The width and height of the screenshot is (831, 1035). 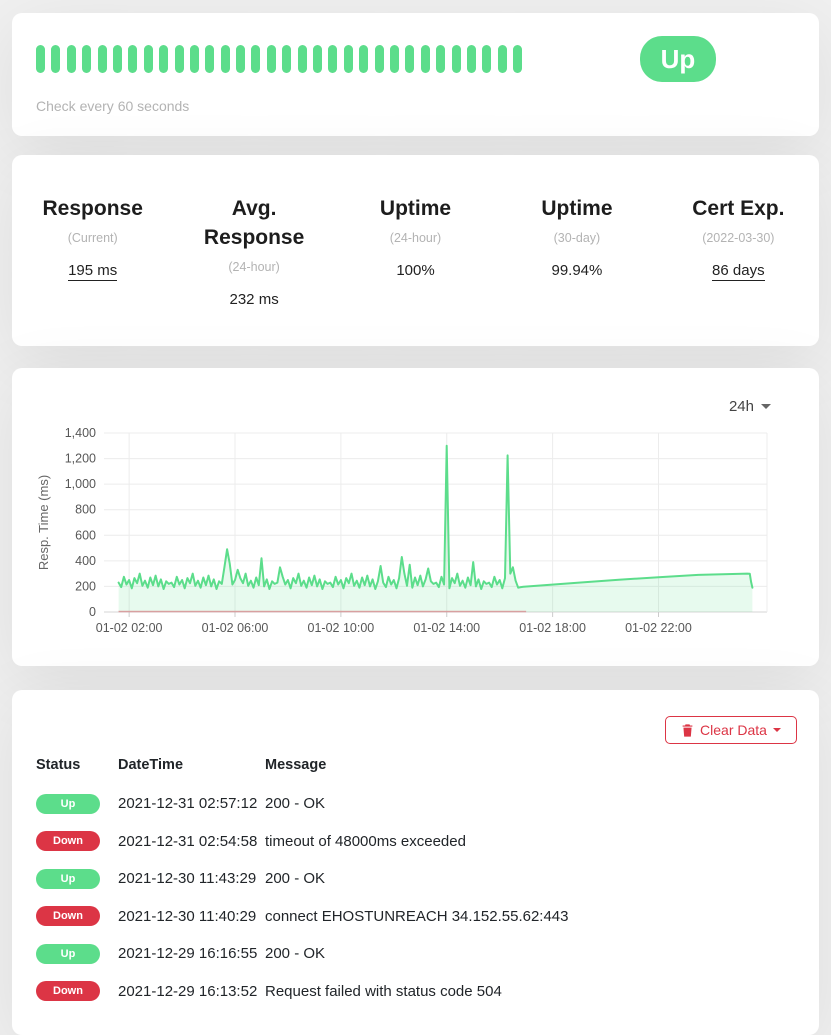 What do you see at coordinates (658, 628) in the screenshot?
I see `svg-text: 01-02 22:00` at bounding box center [658, 628].